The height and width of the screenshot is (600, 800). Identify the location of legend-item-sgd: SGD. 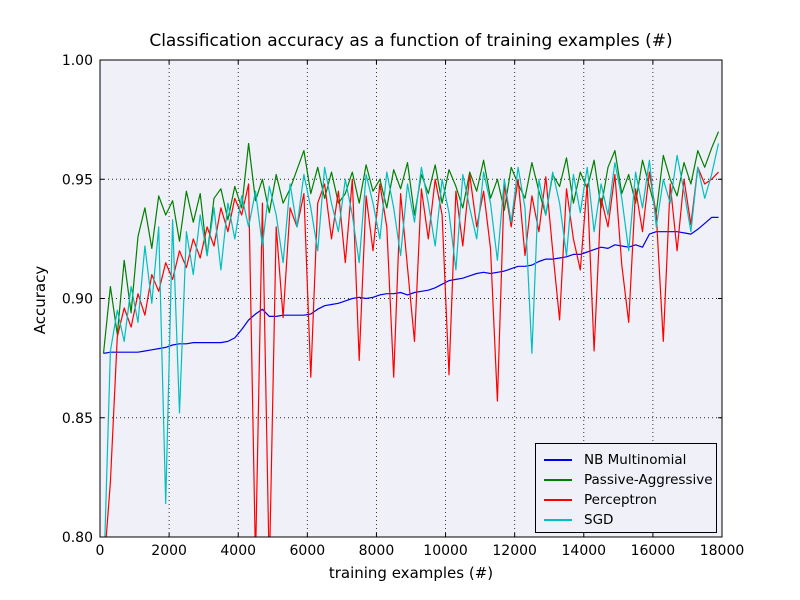
(630, 520).